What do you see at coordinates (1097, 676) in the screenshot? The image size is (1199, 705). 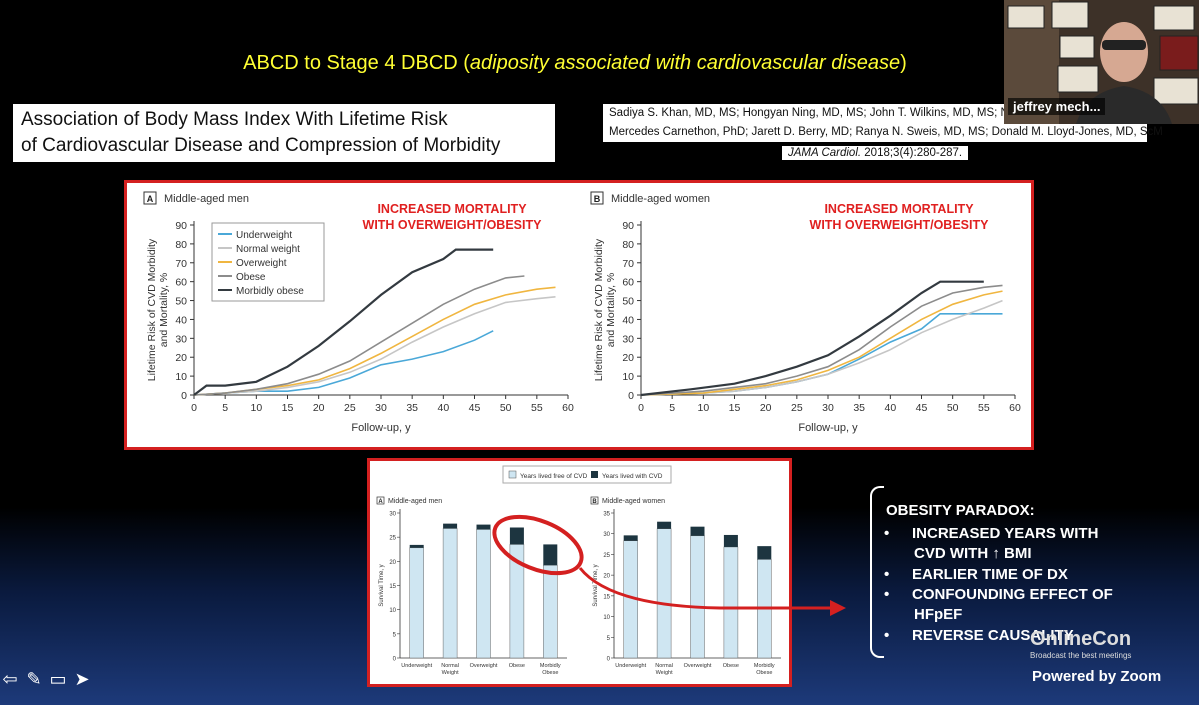 I see `powered-by-zoom: Powered by Zoom` at bounding box center [1097, 676].